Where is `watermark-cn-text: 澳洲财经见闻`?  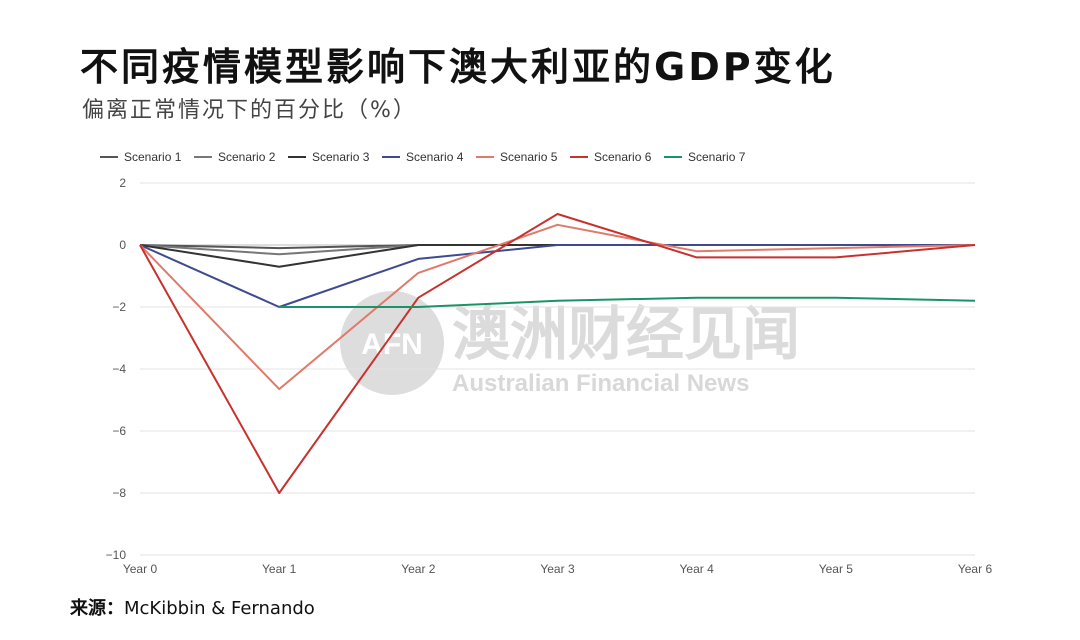
watermark-cn-text: 澳洲财经见闻 is located at coordinates (626, 334).